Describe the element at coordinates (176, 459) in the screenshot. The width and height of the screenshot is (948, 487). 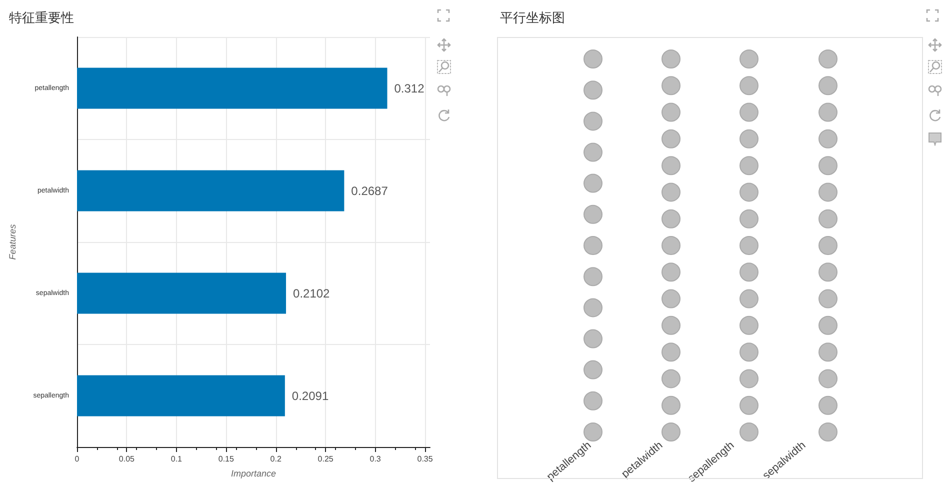
I see `x-tick-label: 0.1` at that location.